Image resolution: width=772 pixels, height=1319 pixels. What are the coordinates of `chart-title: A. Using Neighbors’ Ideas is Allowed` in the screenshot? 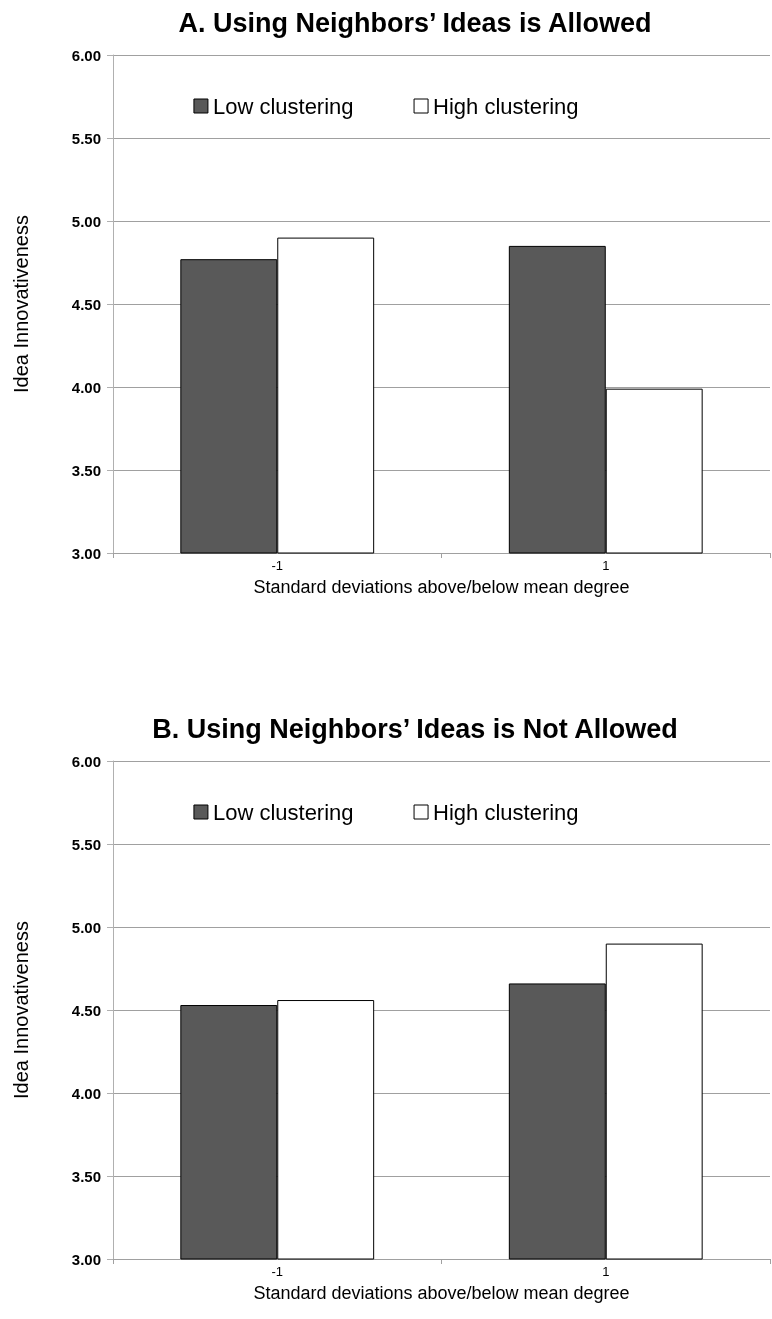 It's located at (415, 22).